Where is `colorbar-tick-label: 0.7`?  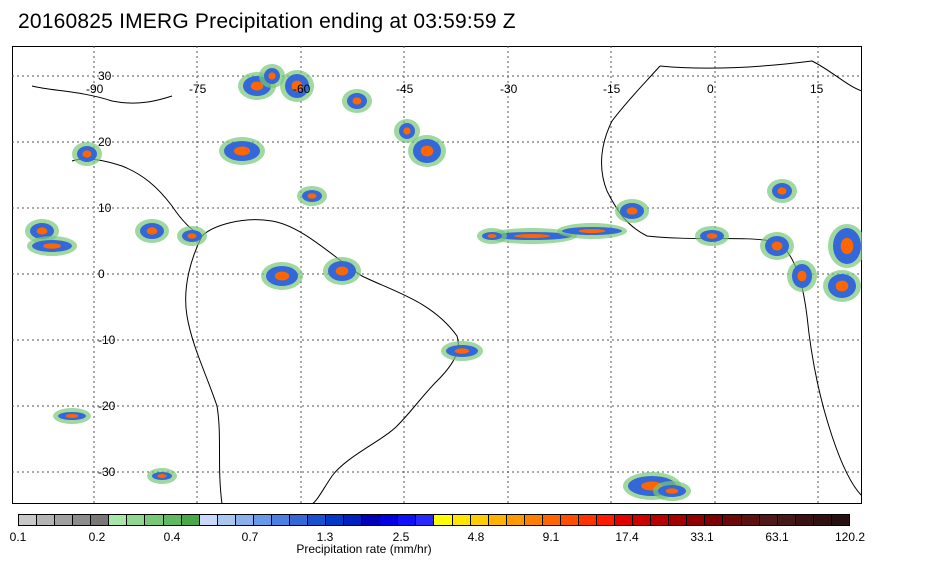 colorbar-tick-label: 0.7 is located at coordinates (250, 537).